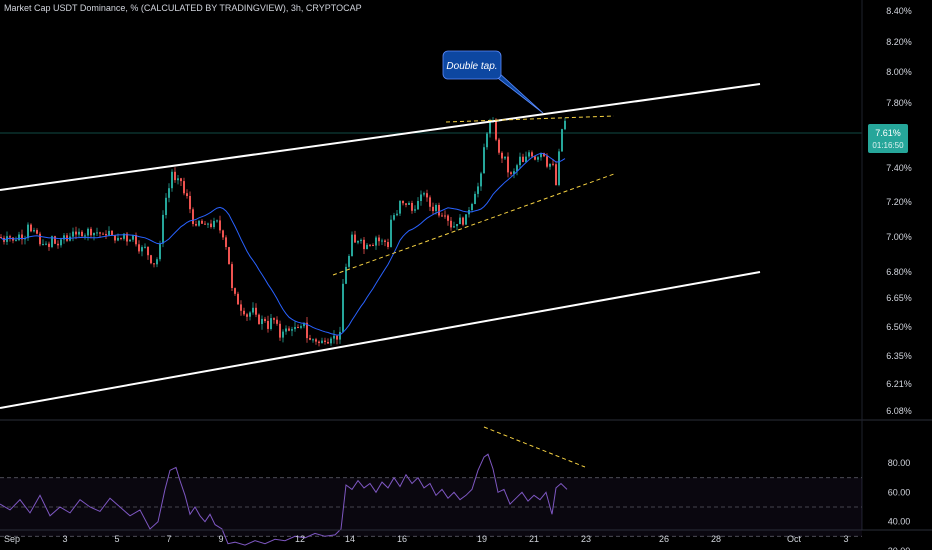  I want to click on callout-box, so click(472, 65).